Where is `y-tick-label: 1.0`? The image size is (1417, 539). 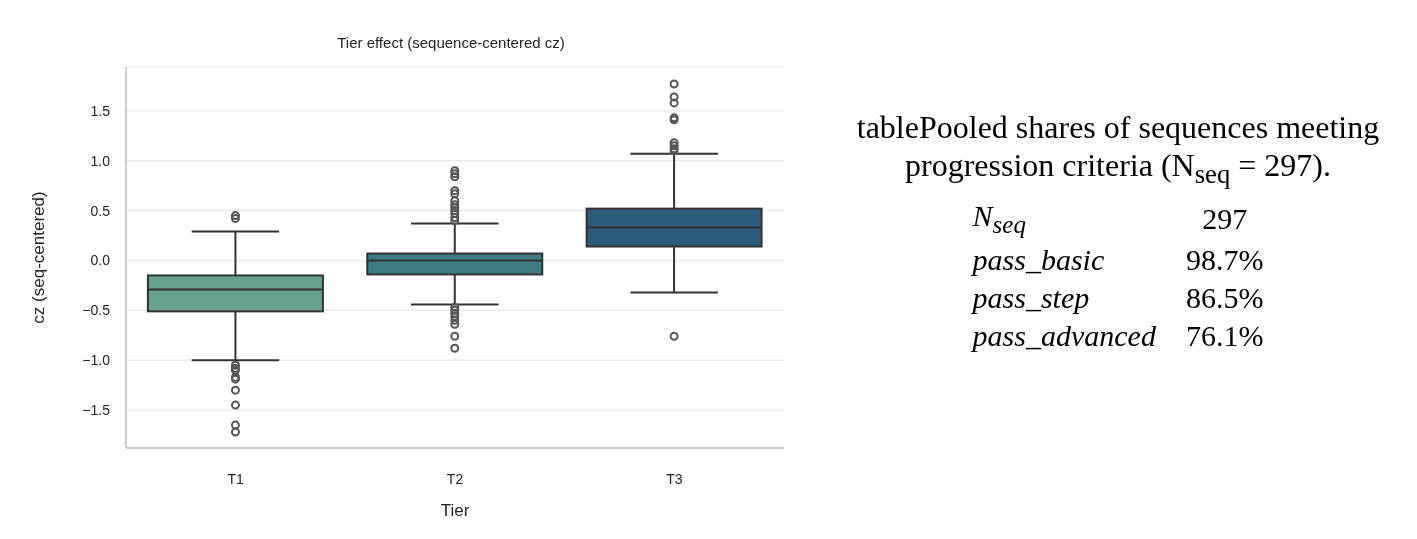 y-tick-label: 1.0 is located at coordinates (100, 160).